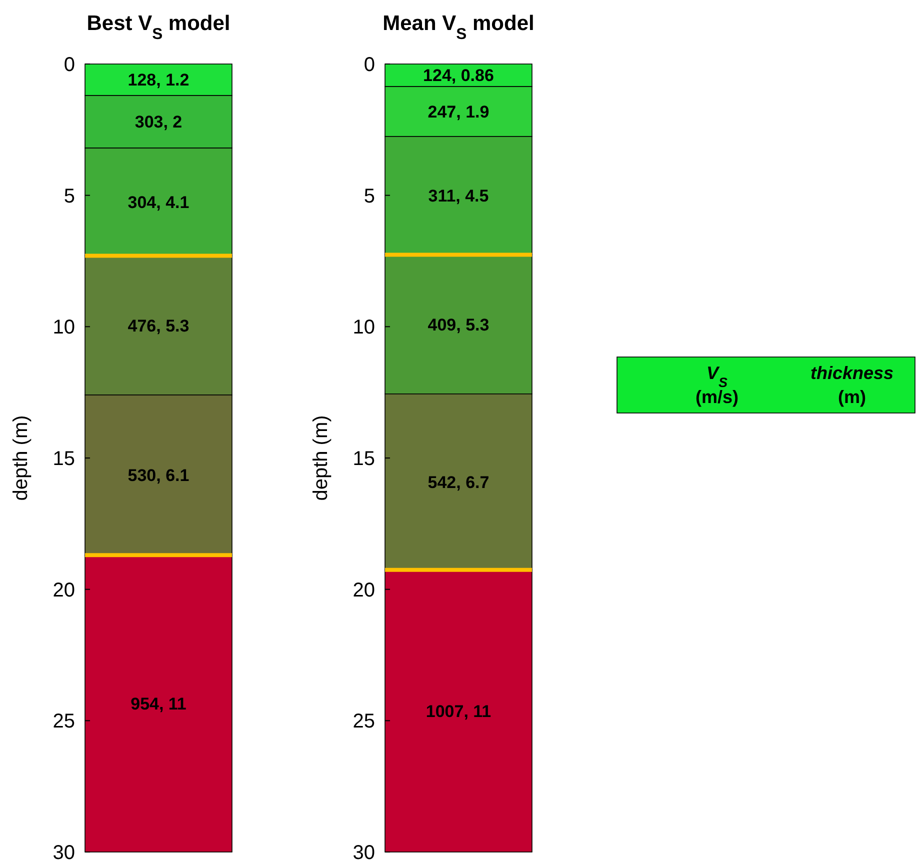 This screenshot has width=922, height=863. What do you see at coordinates (159, 326) in the screenshot?
I see `data-label: 476, 5.3` at bounding box center [159, 326].